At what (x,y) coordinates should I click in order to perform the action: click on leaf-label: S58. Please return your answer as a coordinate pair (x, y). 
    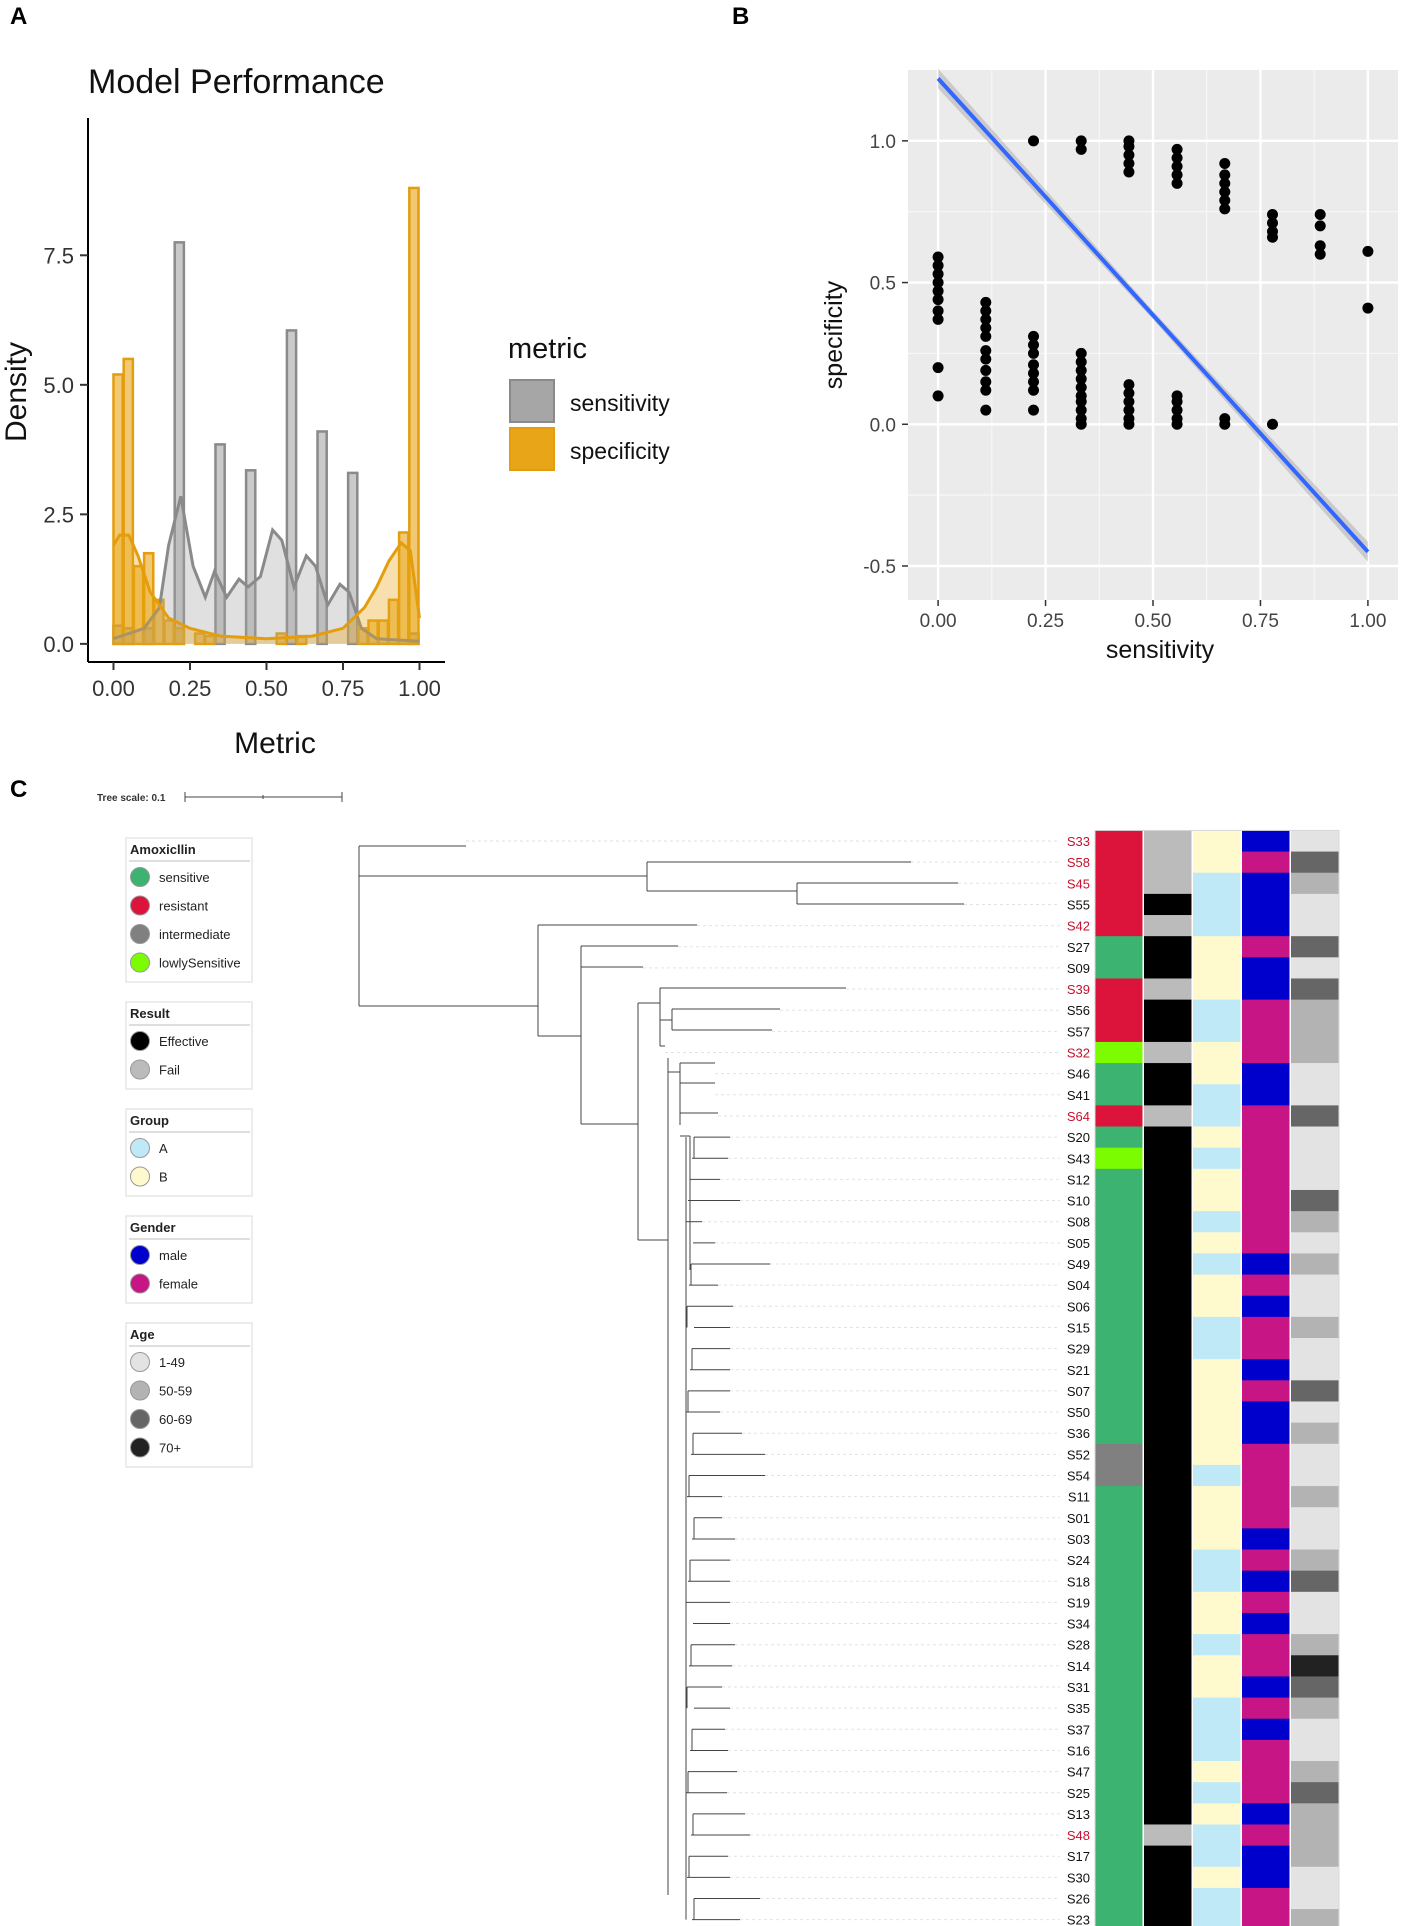
    Looking at the image, I should click on (1078, 862).